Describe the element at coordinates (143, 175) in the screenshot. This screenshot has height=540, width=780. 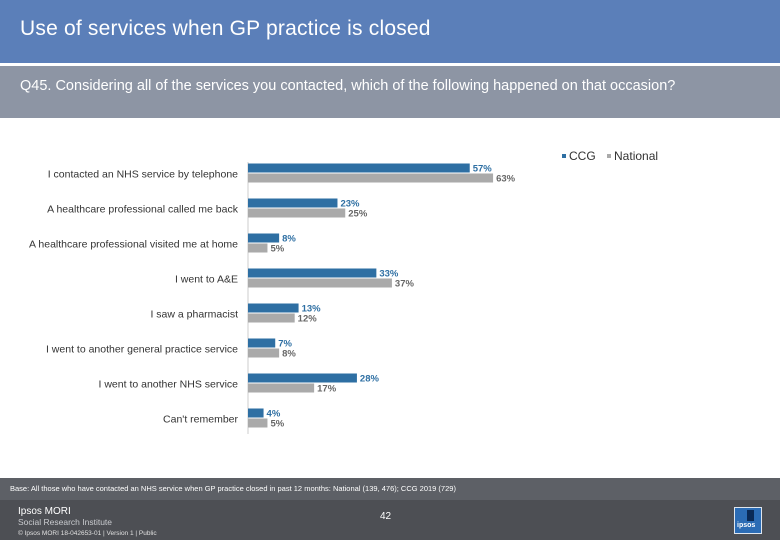
I see `category-label: I contacted an NHS service by telephone` at that location.